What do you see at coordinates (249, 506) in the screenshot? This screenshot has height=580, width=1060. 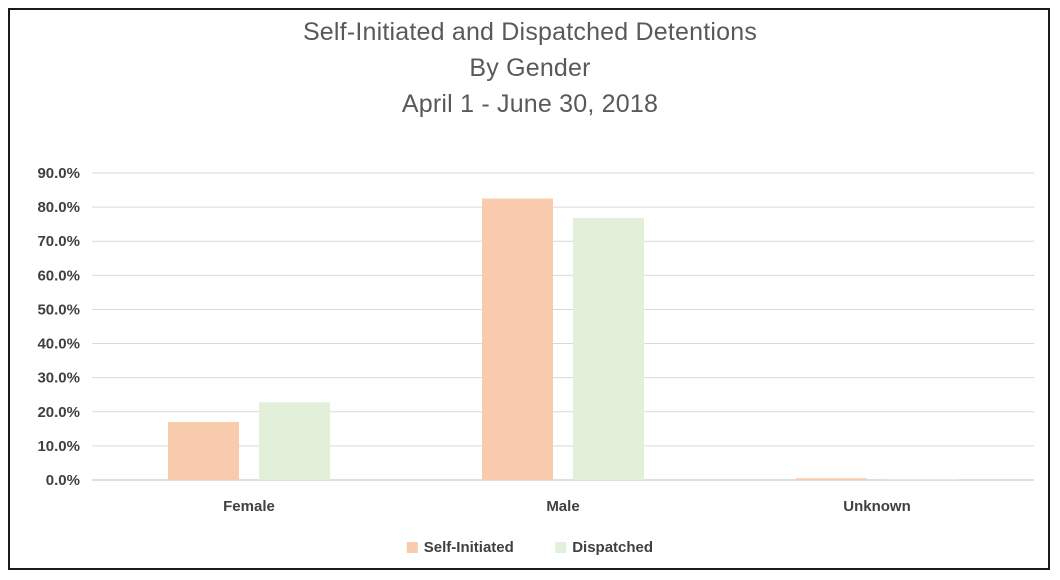 I see `x-category-label: Female` at bounding box center [249, 506].